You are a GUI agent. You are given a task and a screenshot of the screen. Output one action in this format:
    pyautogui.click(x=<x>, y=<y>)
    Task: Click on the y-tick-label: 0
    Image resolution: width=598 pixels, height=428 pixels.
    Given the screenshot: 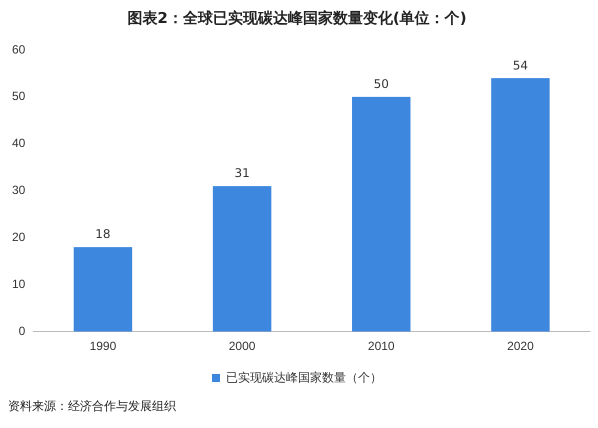 What is the action you would take?
    pyautogui.click(x=22, y=331)
    